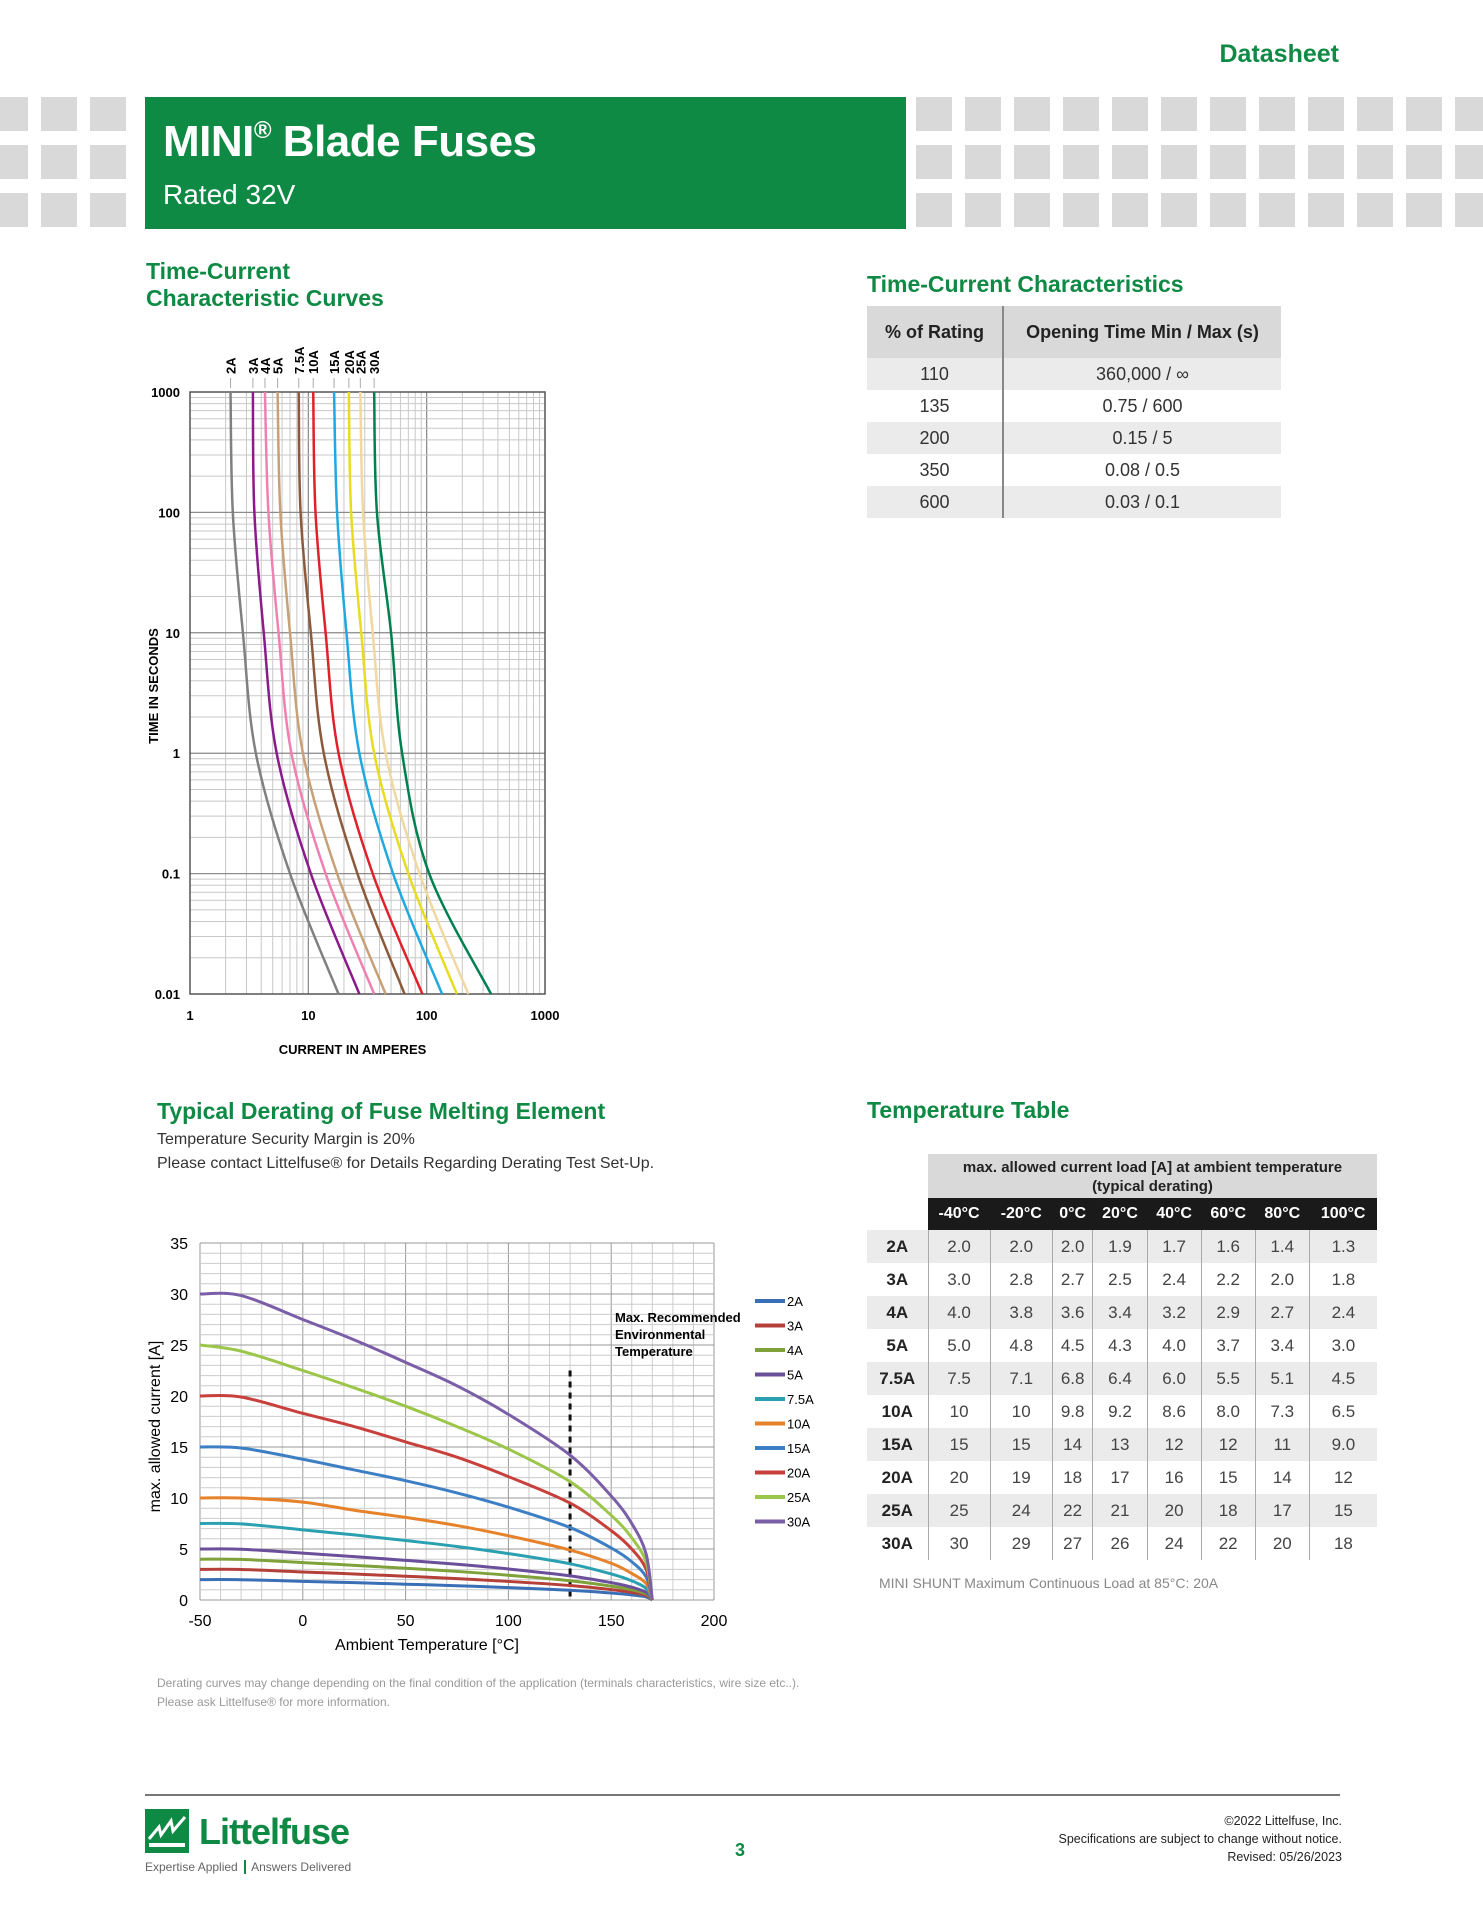 The height and width of the screenshot is (1920, 1483). I want to click on row-label: 7.5A, so click(897, 1378).